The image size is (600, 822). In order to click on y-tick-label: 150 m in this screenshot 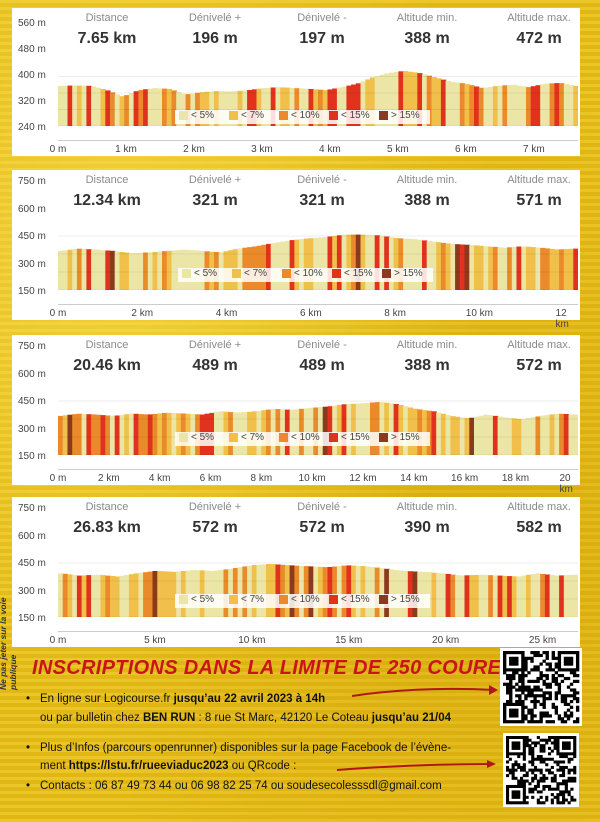, I will do `click(32, 291)`.